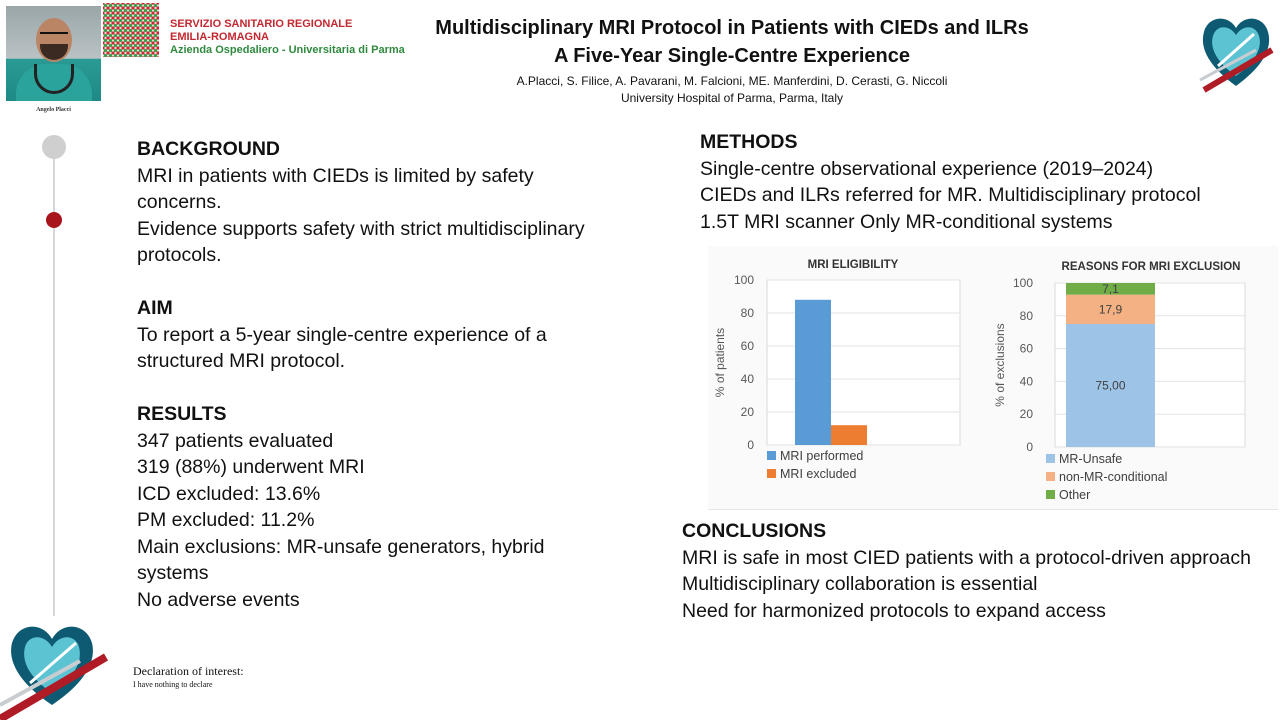 This screenshot has height=720, width=1280. What do you see at coordinates (1074, 495) in the screenshot?
I see `chart2-legend-label: Other` at bounding box center [1074, 495].